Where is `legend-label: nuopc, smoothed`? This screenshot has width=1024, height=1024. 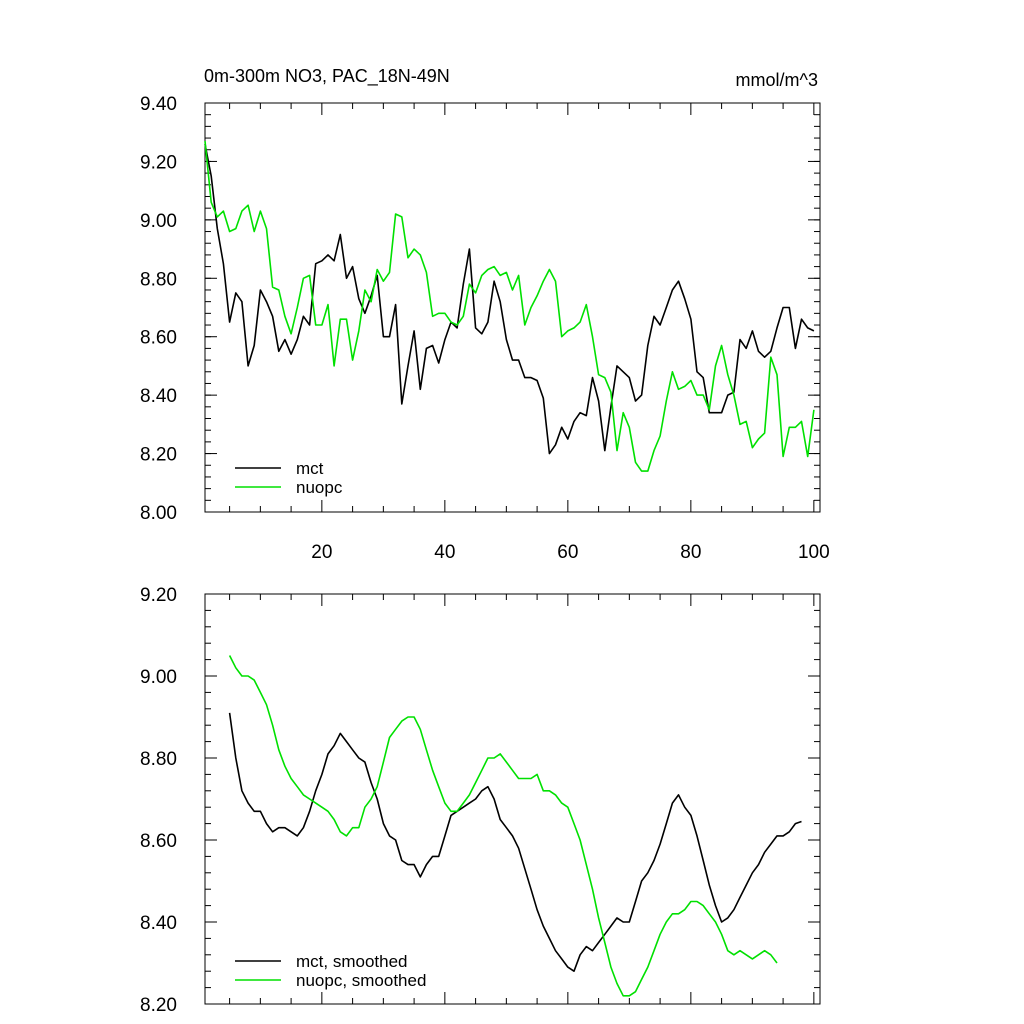
legend-label: nuopc, smoothed is located at coordinates (361, 980).